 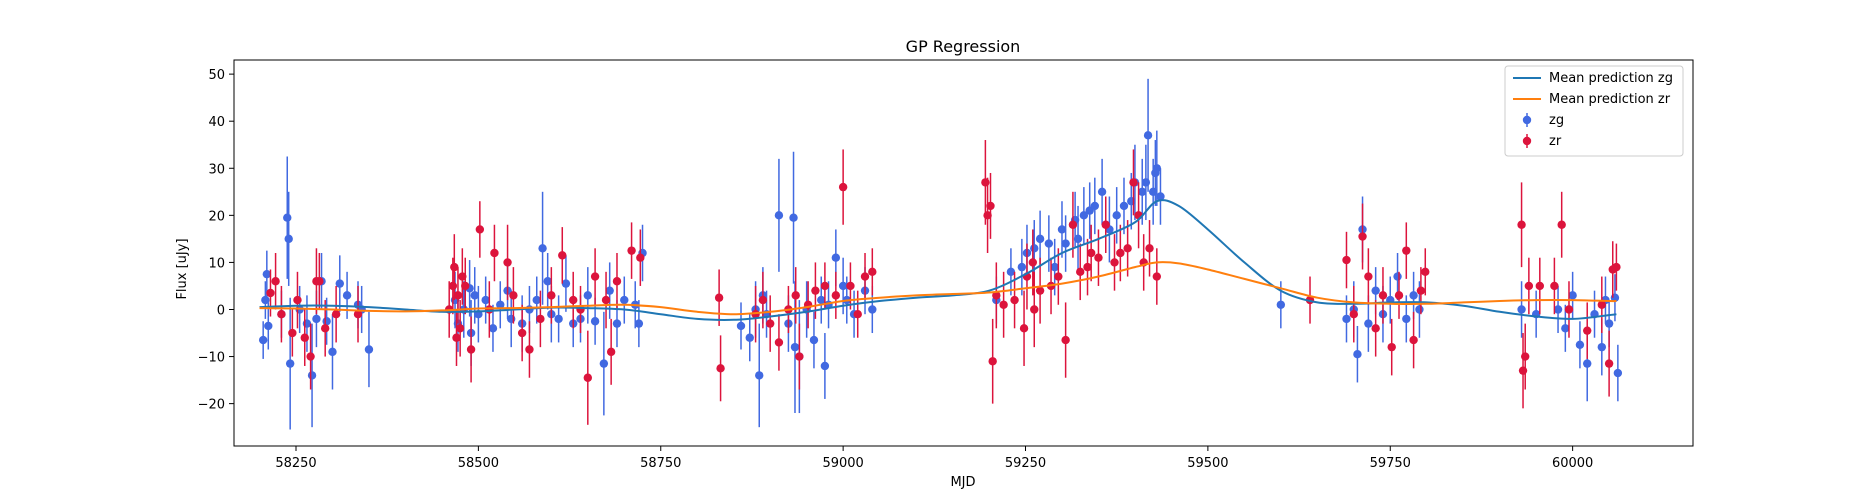 I want to click on chart-title: GP Regression, so click(x=963, y=46).